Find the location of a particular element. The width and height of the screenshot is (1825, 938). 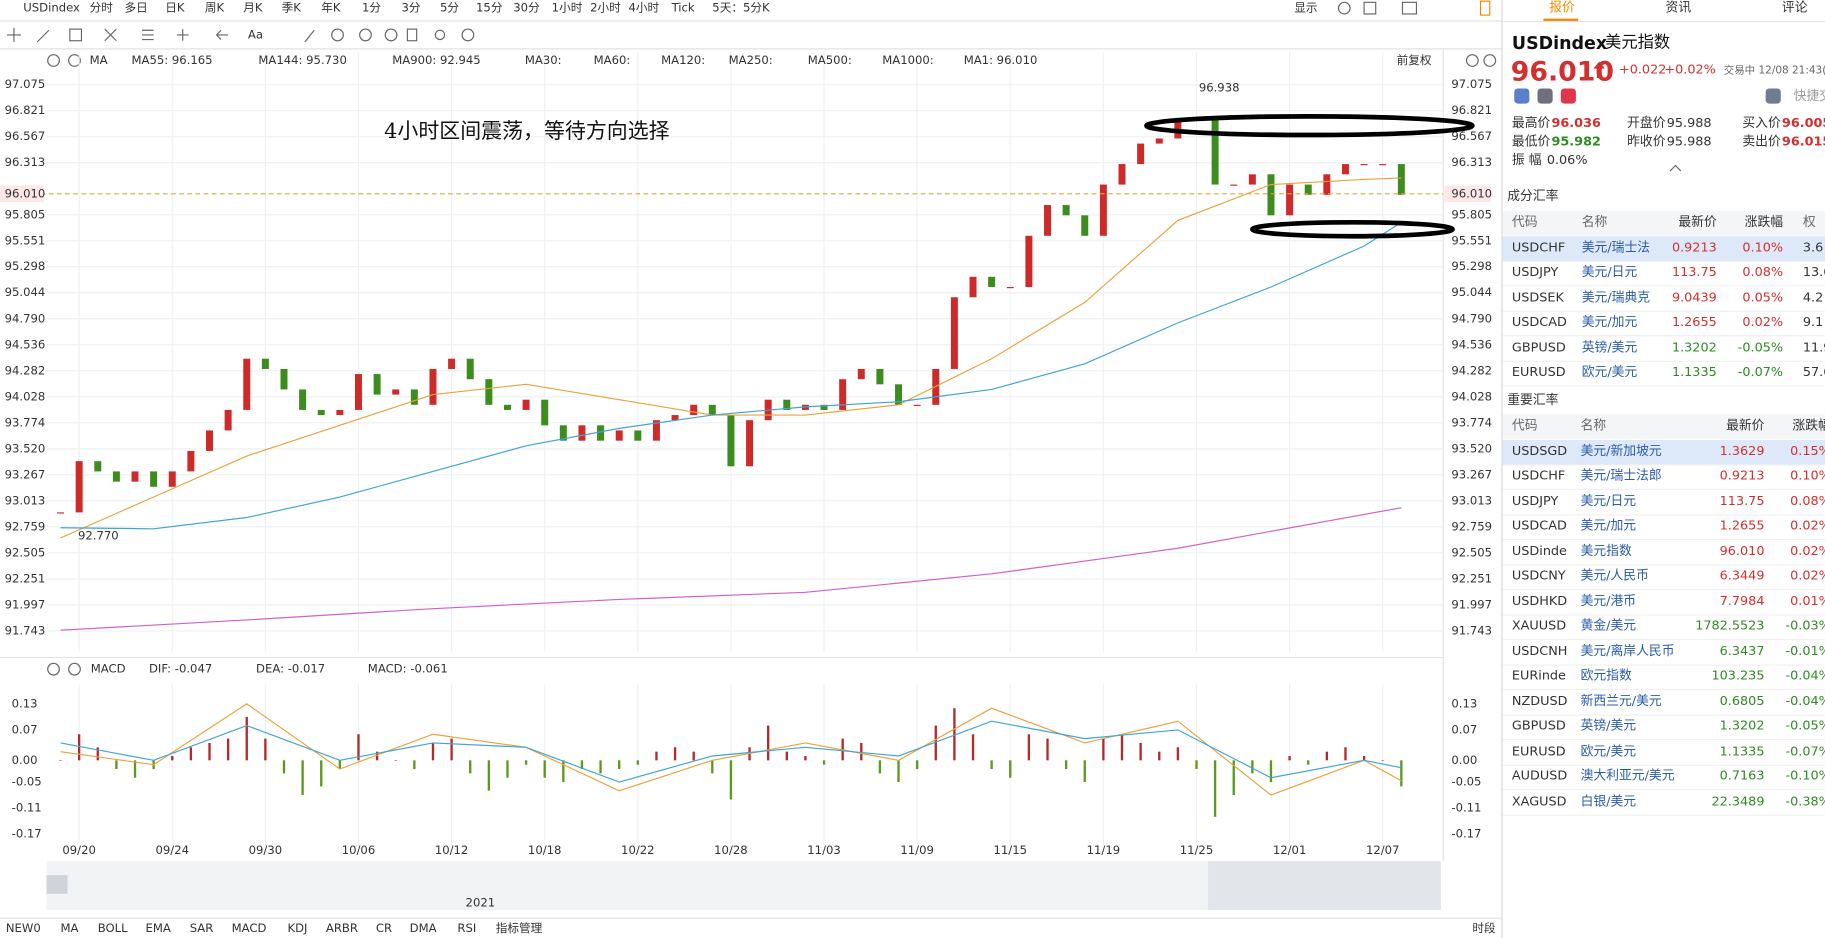

quote-tab: 资讯 is located at coordinates (1678, 8).